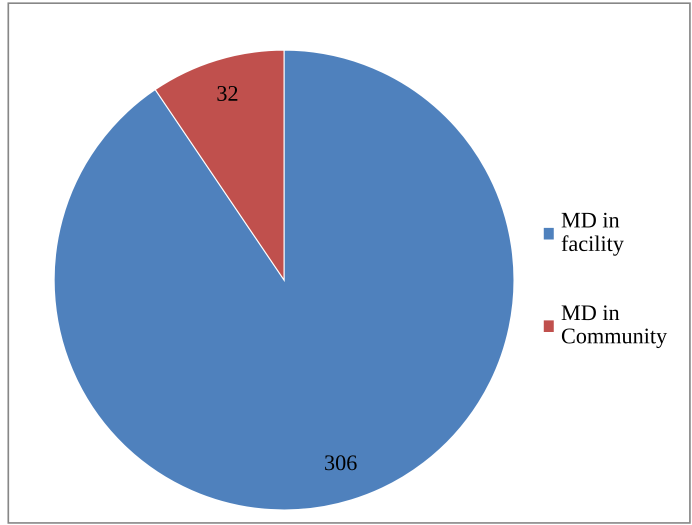  What do you see at coordinates (227, 93) in the screenshot?
I see `data-label: 32` at bounding box center [227, 93].